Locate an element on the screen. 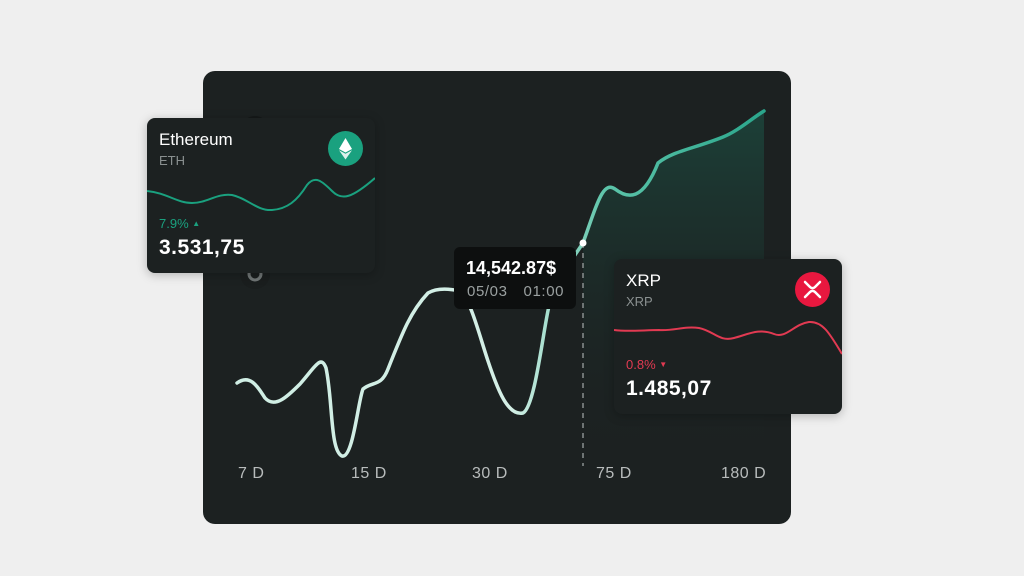 This screenshot has width=1024, height=576. price-change: 7.9% ▲ is located at coordinates (179, 223).